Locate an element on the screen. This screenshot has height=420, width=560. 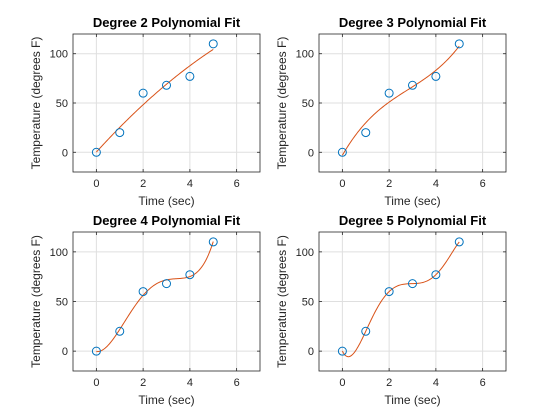
chart-title: Degree 3 Polynomial Fit is located at coordinates (413, 22).